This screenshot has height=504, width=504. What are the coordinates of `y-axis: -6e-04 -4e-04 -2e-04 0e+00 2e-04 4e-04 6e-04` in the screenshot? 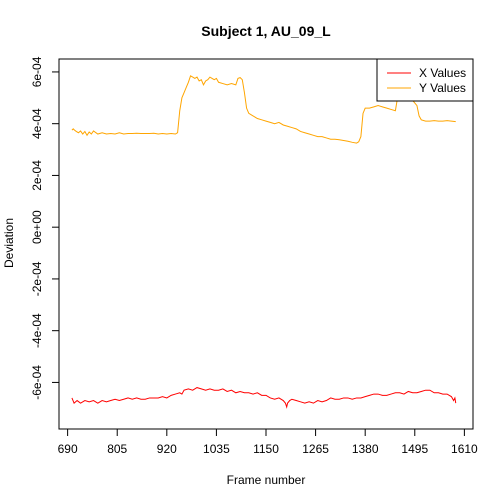 It's located at (45, 228).